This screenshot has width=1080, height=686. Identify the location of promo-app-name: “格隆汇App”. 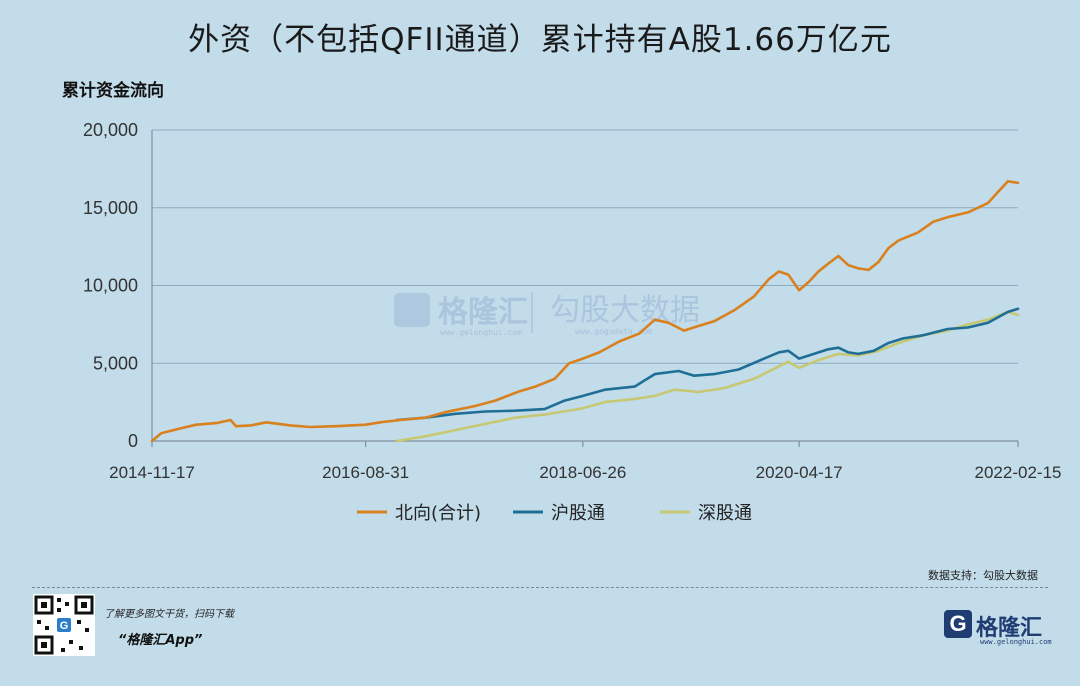
(160, 640).